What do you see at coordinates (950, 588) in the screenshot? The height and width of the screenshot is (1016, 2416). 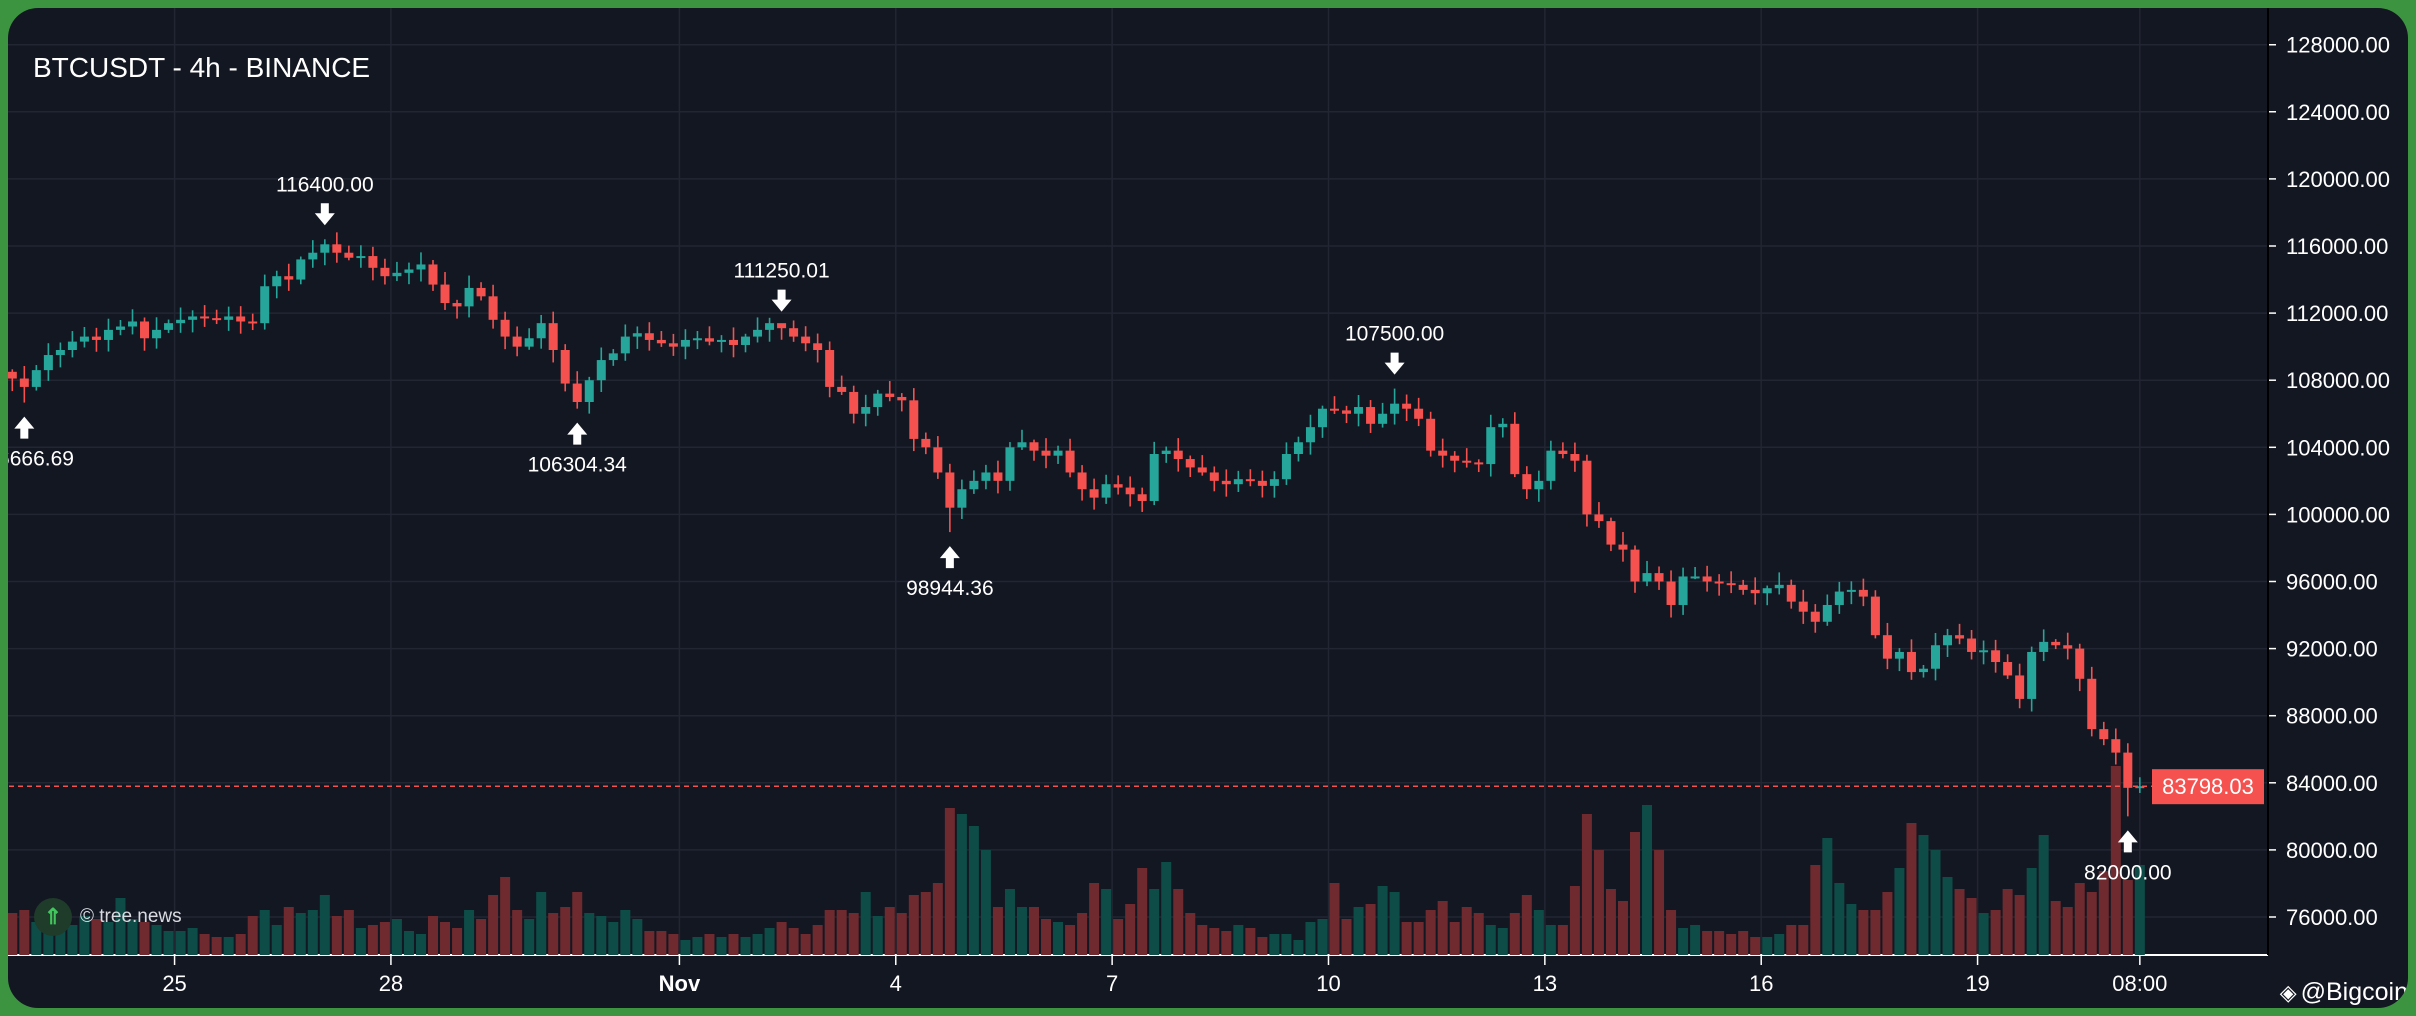 I see `low-price-label: 98944.36` at bounding box center [950, 588].